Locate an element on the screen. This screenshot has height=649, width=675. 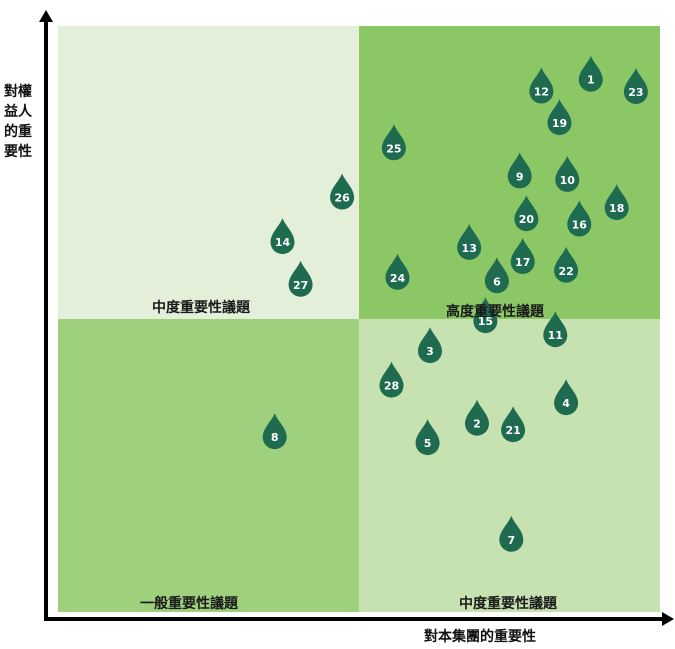
point-5: 5 is located at coordinates (427, 437).